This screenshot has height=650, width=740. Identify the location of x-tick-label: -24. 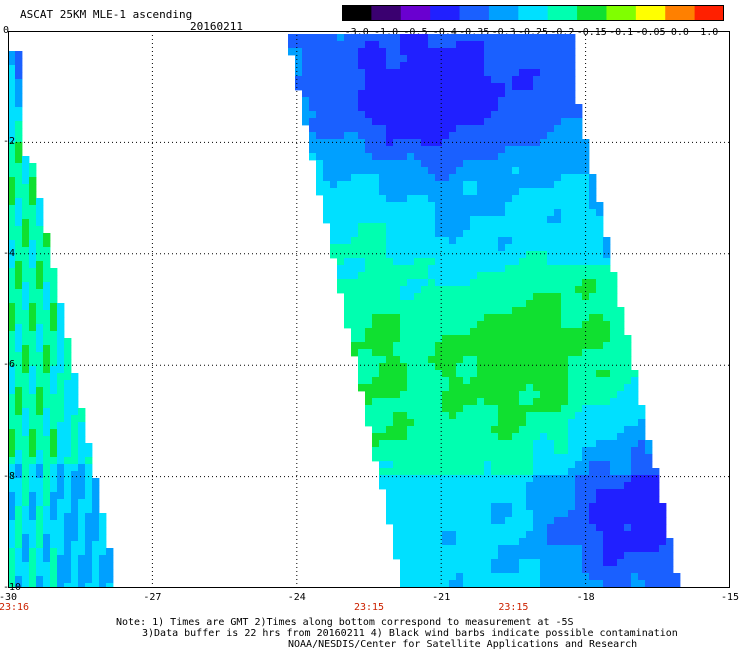
(296, 597).